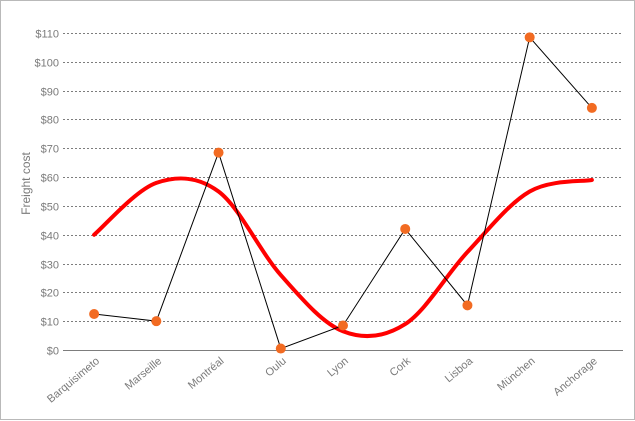 The image size is (635, 421). What do you see at coordinates (338, 367) in the screenshot?
I see `x-tick-label: Lyon` at bounding box center [338, 367].